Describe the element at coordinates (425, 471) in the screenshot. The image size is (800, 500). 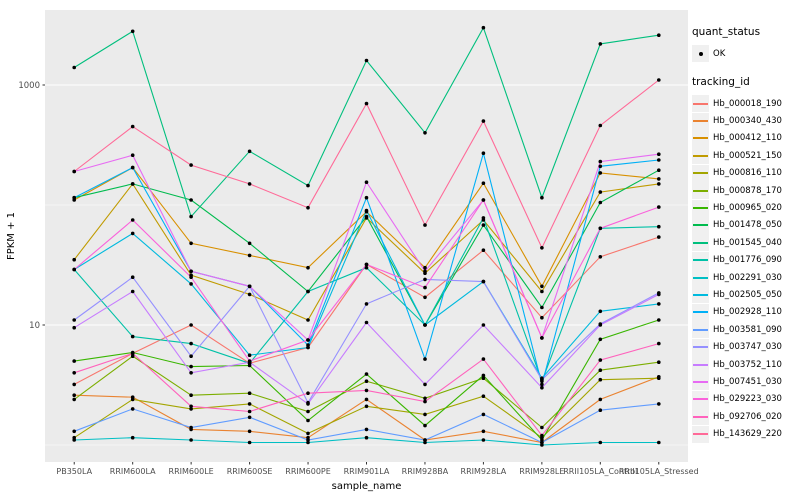
I see `x-tick-label: RRIM928BA` at that location.